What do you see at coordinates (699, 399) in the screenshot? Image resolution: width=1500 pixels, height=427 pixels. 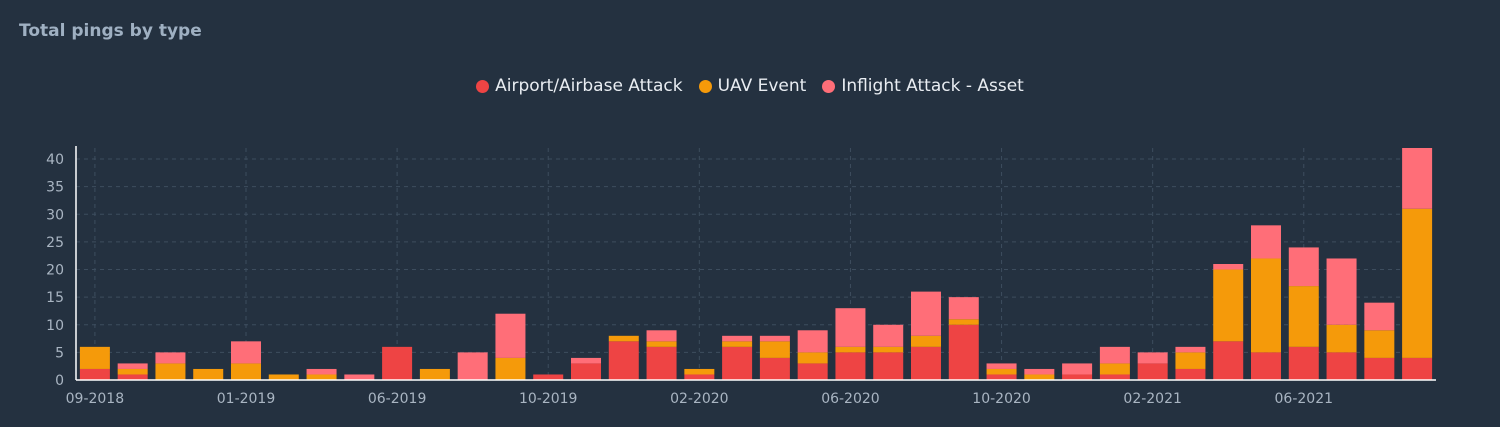 I see `x-tick-label: 02-2020` at bounding box center [699, 399].